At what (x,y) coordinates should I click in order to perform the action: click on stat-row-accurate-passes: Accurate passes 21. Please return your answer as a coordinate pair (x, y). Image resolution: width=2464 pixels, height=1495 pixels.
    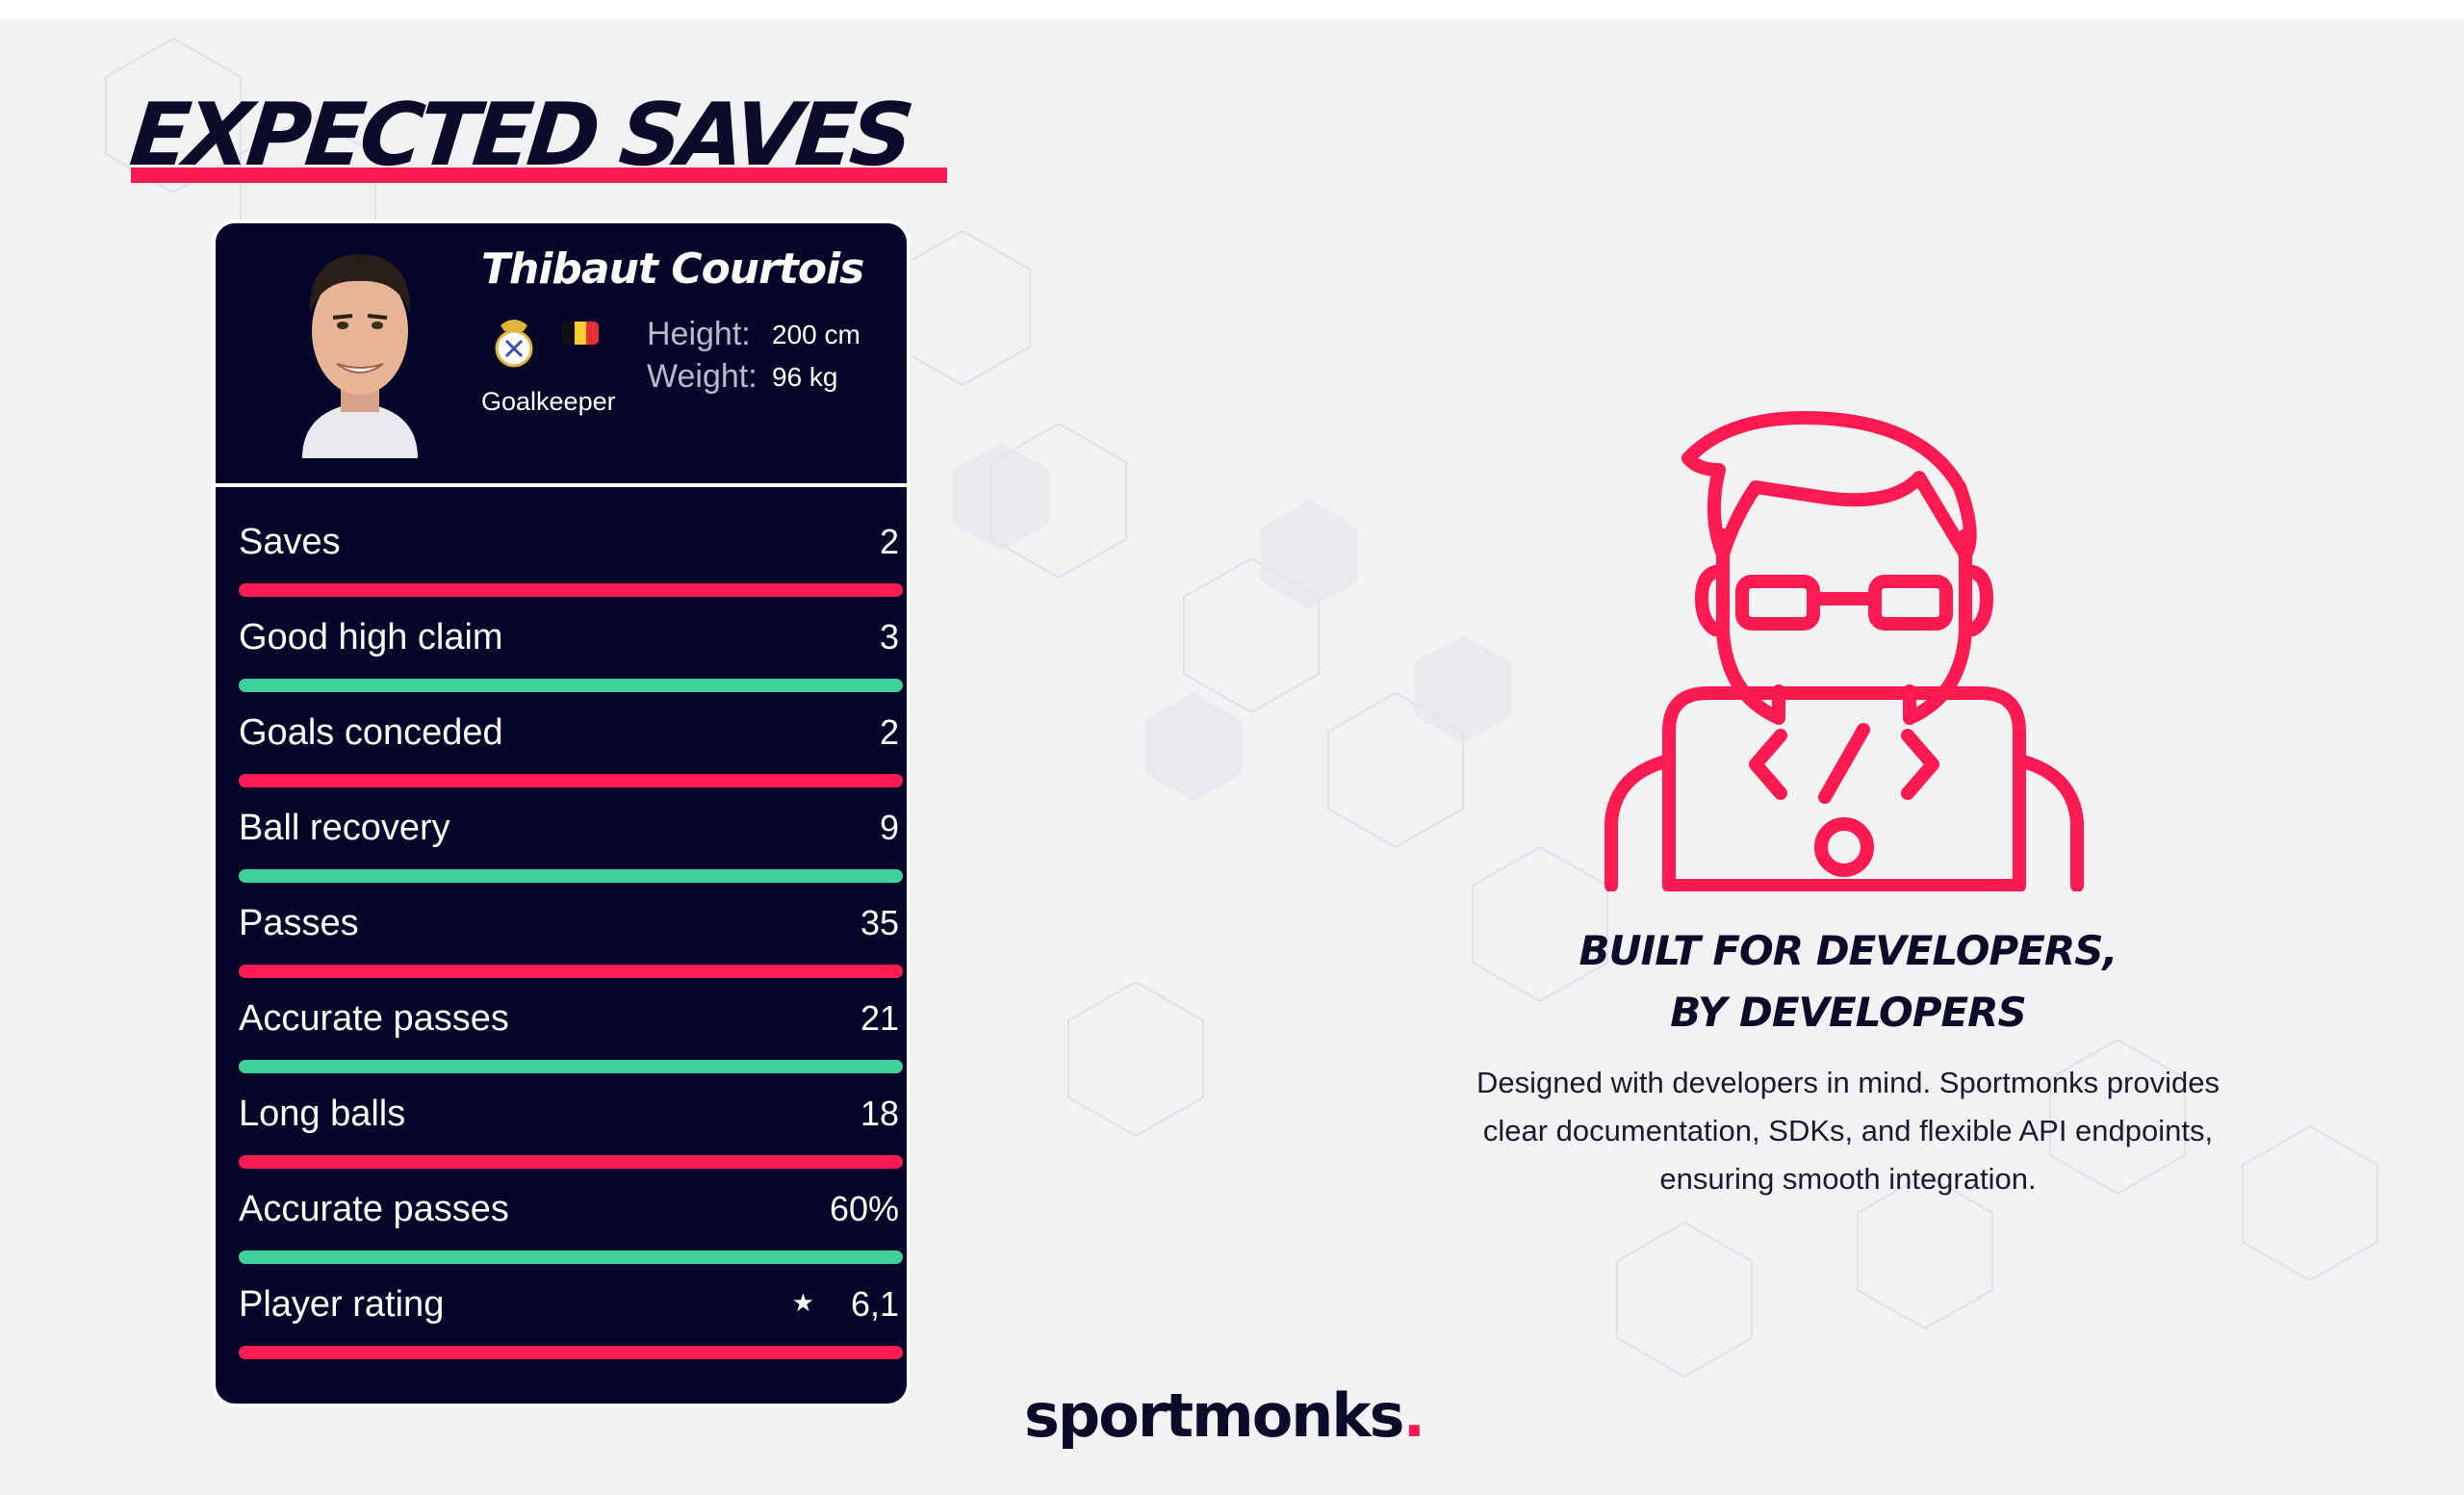
    Looking at the image, I should click on (571, 1037).